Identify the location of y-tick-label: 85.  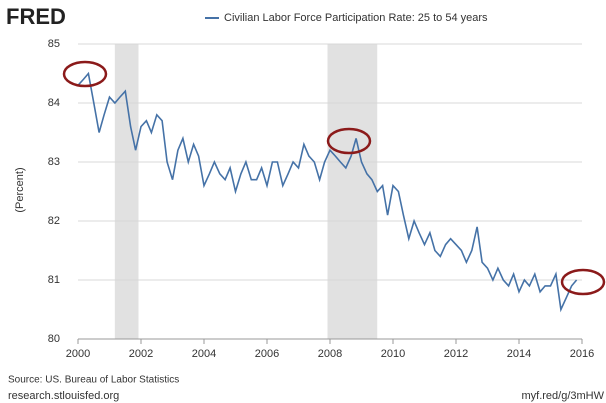
(54, 44).